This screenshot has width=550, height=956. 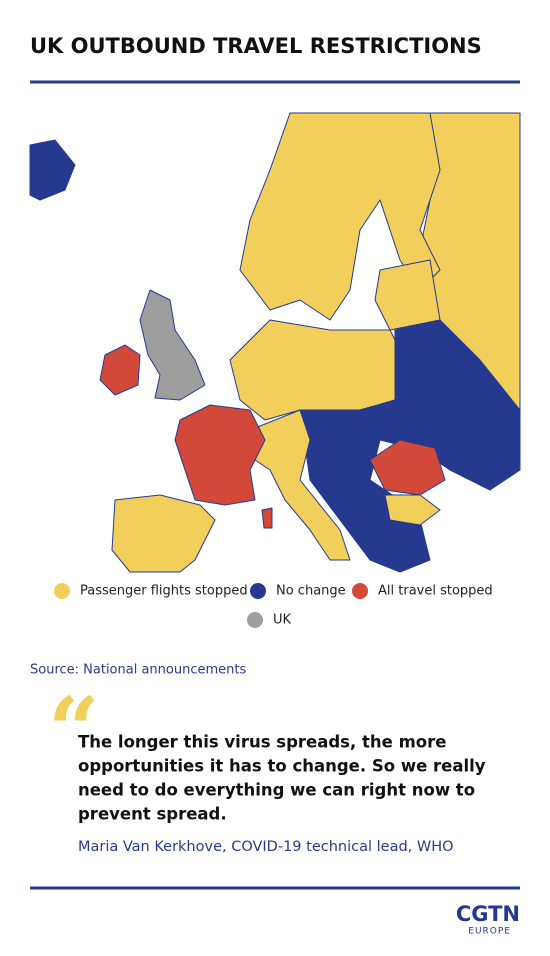 I want to click on legend-label: No change, so click(x=311, y=591).